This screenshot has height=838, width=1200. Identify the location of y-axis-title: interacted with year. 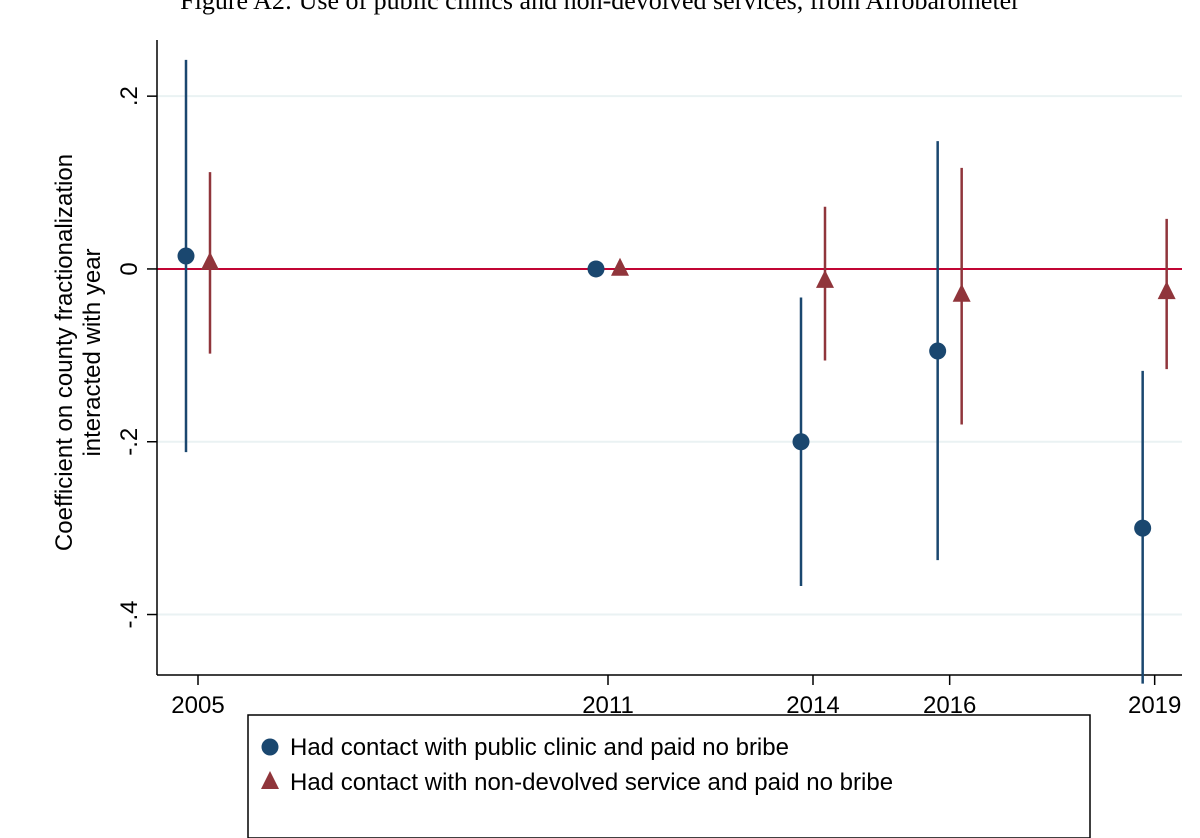
(92, 352).